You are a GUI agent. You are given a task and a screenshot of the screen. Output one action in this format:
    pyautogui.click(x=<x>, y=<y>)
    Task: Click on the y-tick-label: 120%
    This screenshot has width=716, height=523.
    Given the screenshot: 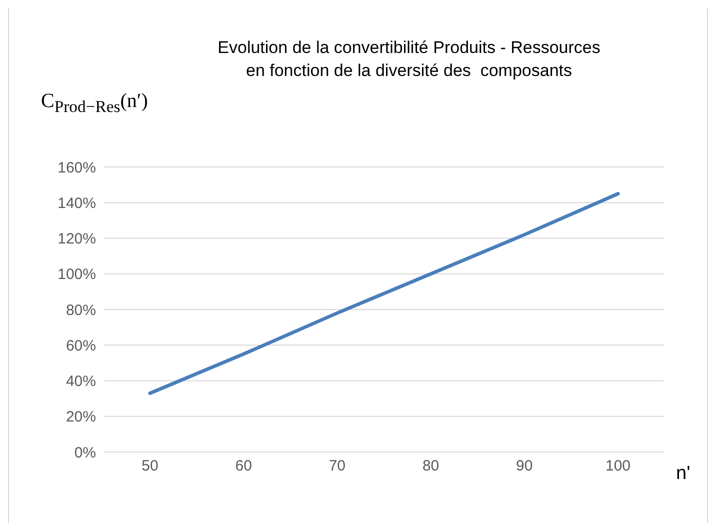 What is the action you would take?
    pyautogui.click(x=77, y=239)
    